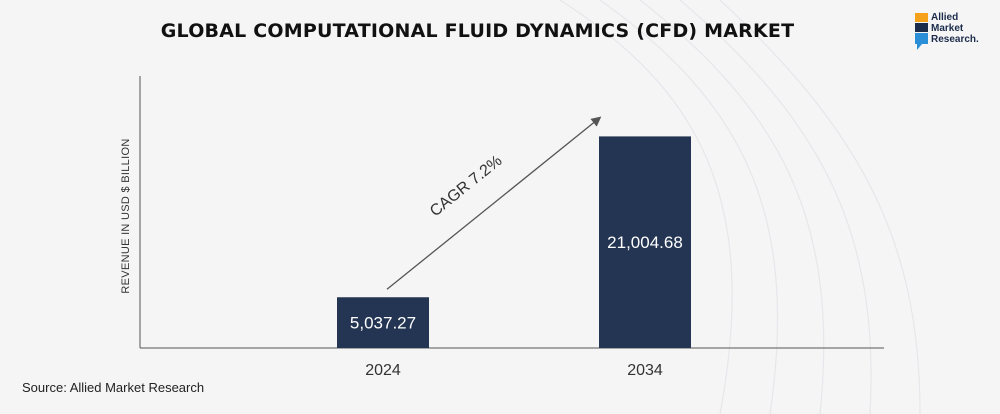 Image resolution: width=1000 pixels, height=414 pixels. I want to click on source-note: Source: Allied Market Research, so click(113, 387).